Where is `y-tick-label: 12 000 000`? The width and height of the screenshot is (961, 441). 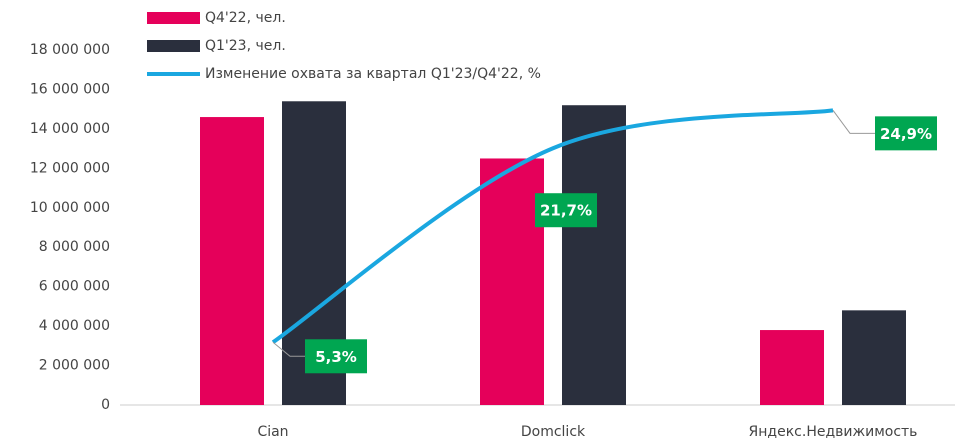
y-tick-label: 12 000 000 is located at coordinates (70, 168).